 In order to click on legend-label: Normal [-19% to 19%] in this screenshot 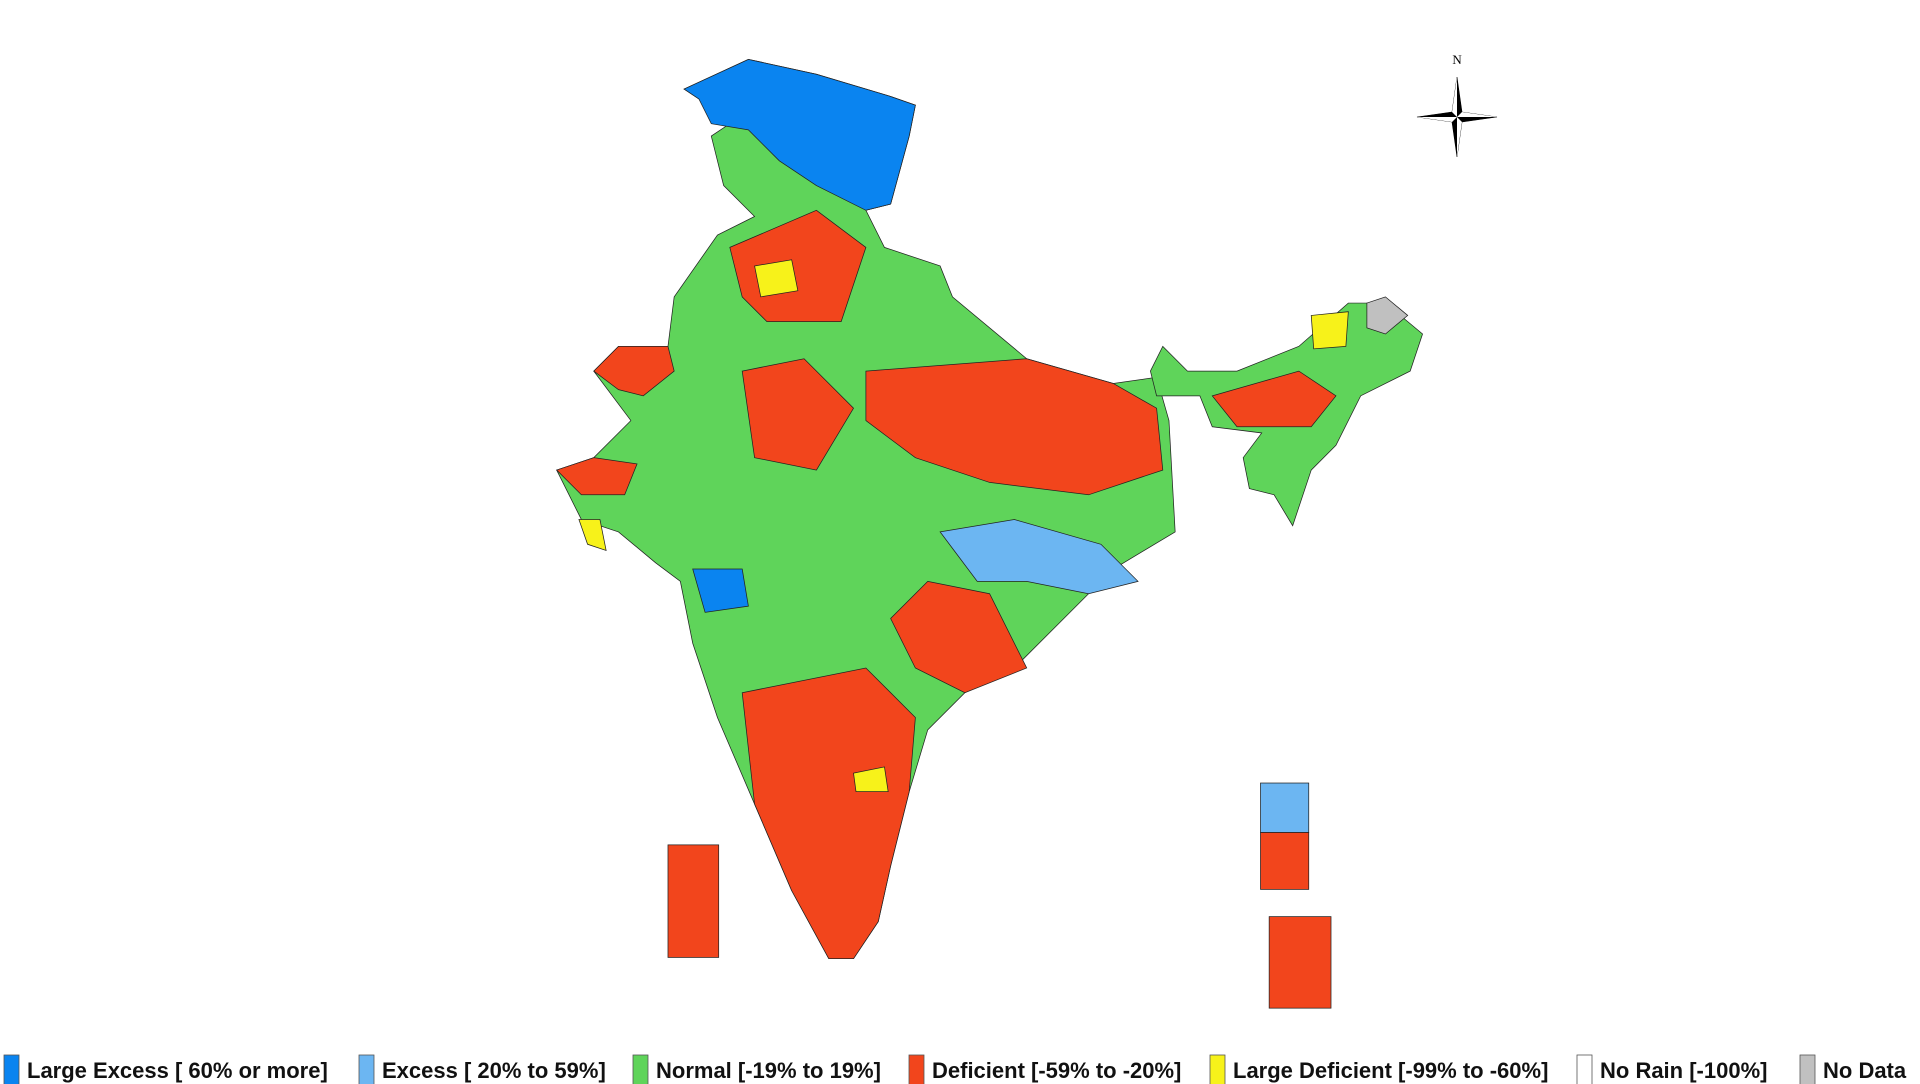, I will do `click(768, 1070)`.